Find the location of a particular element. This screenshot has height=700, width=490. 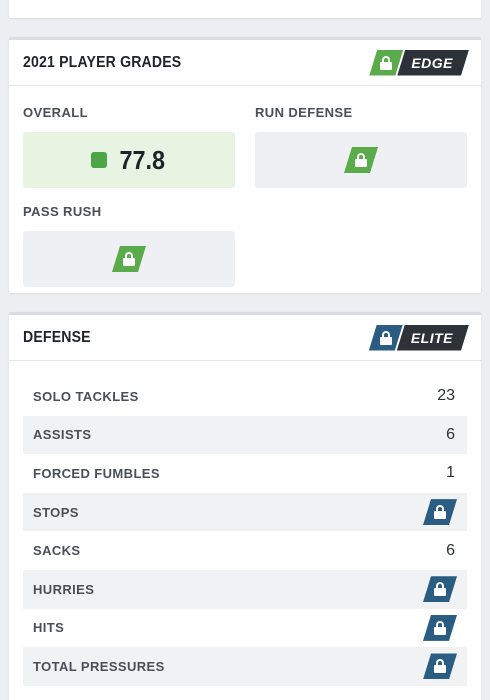

stat-row-sacks: SACKS 6 is located at coordinates (245, 550).